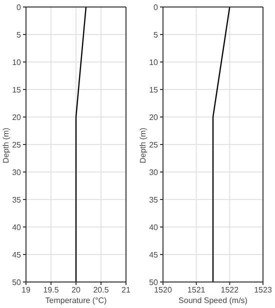 This screenshot has height=308, width=275. Describe the element at coordinates (26, 290) in the screenshot. I see `x-tick-label: 19` at that location.